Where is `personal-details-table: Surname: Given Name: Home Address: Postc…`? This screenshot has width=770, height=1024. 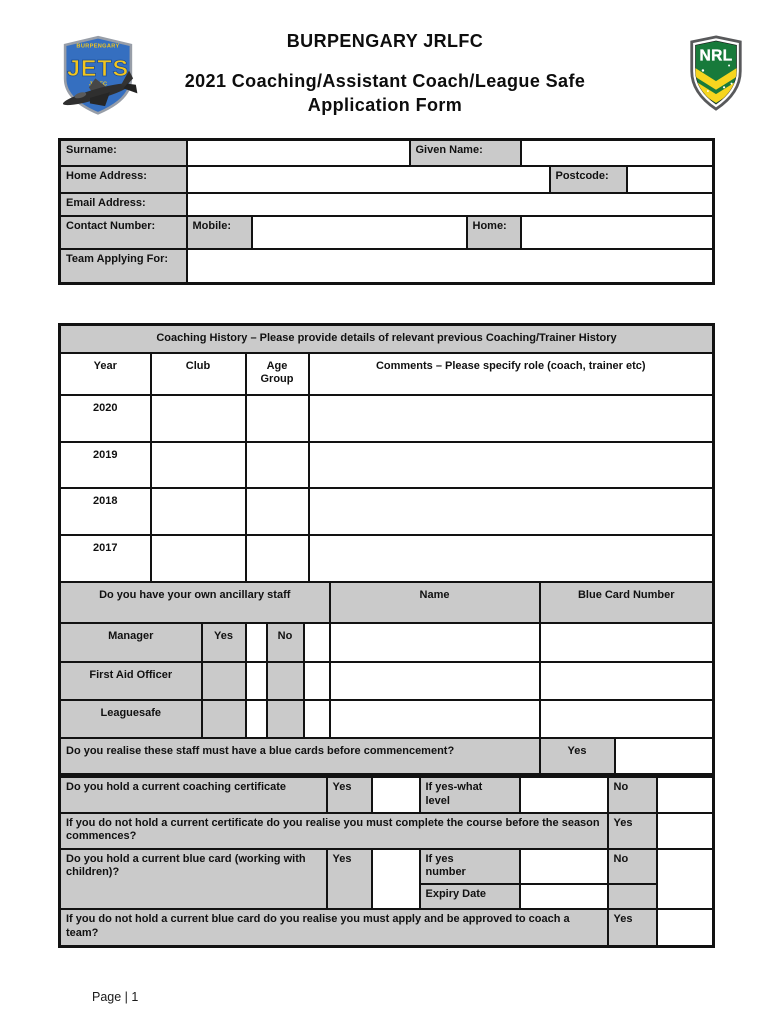 personal-details-table: Surname: Given Name: Home Address: Postc… is located at coordinates (387, 211).